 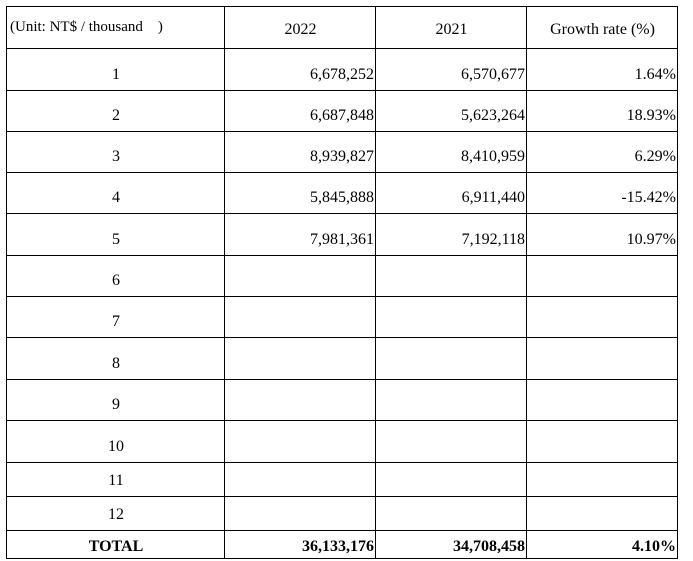 I want to click on month-cell: 4, so click(x=115, y=193).